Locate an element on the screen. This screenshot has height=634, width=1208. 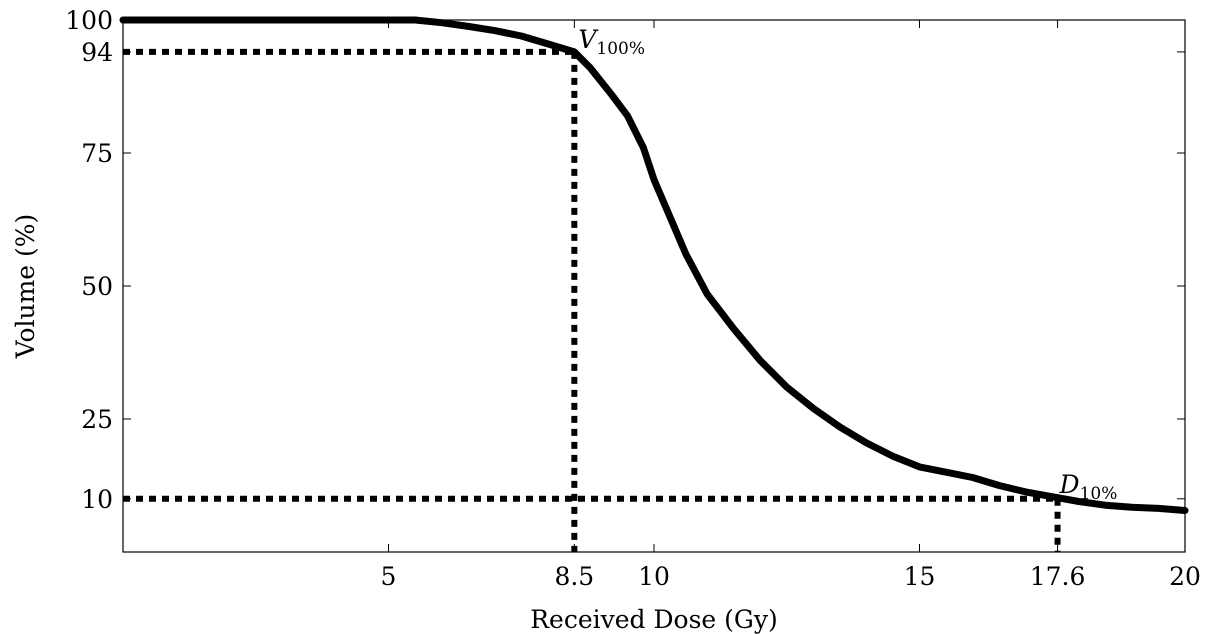
x-tick-labels: 5 8.5 10 15 17.6 20 is located at coordinates (791, 576).